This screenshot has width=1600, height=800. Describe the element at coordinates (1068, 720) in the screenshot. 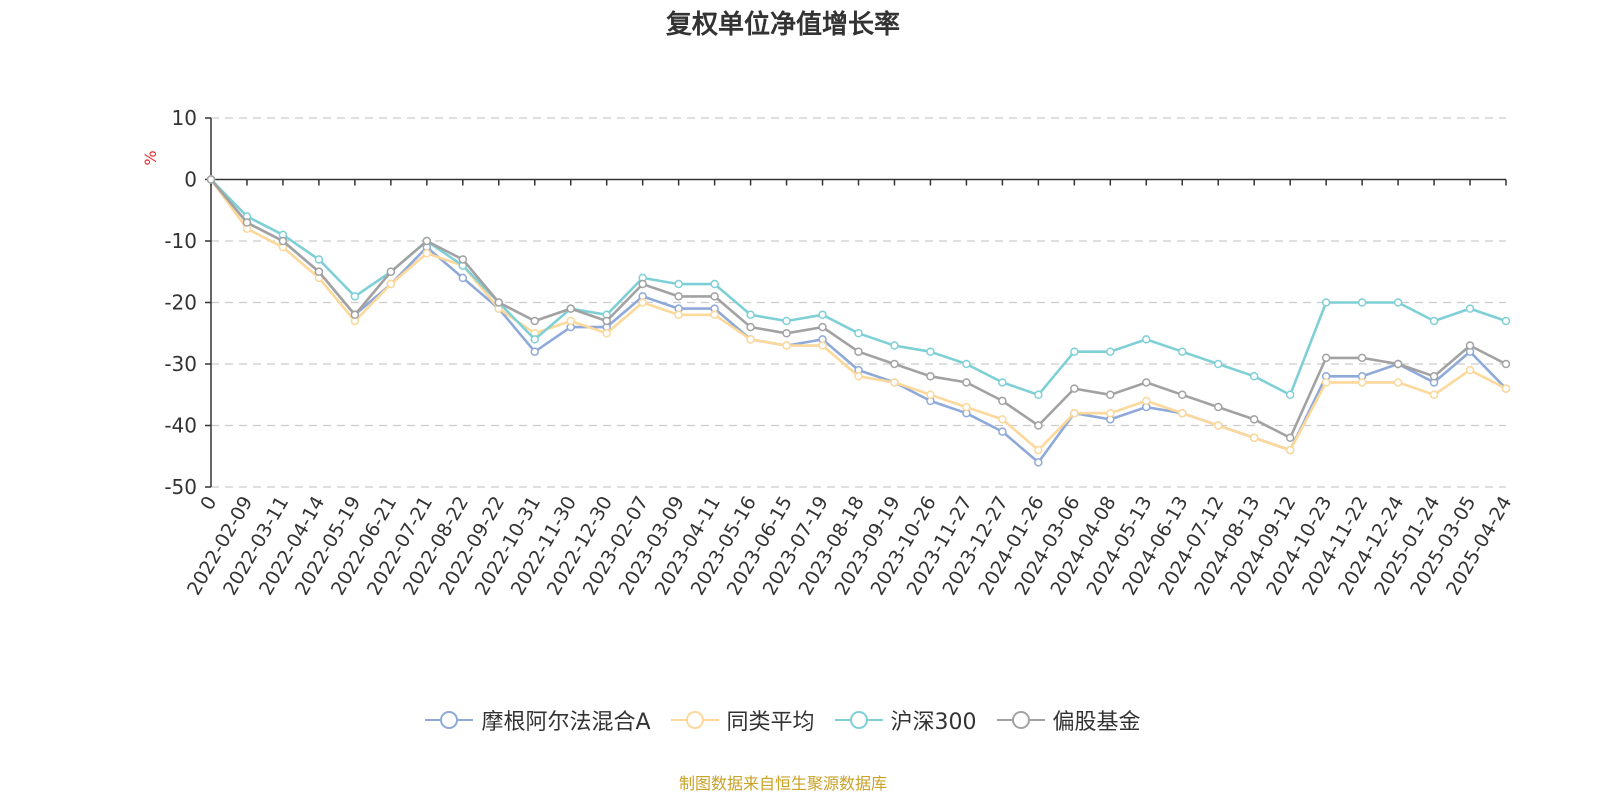

I see `legend-item-equity: 偏股基金` at that location.